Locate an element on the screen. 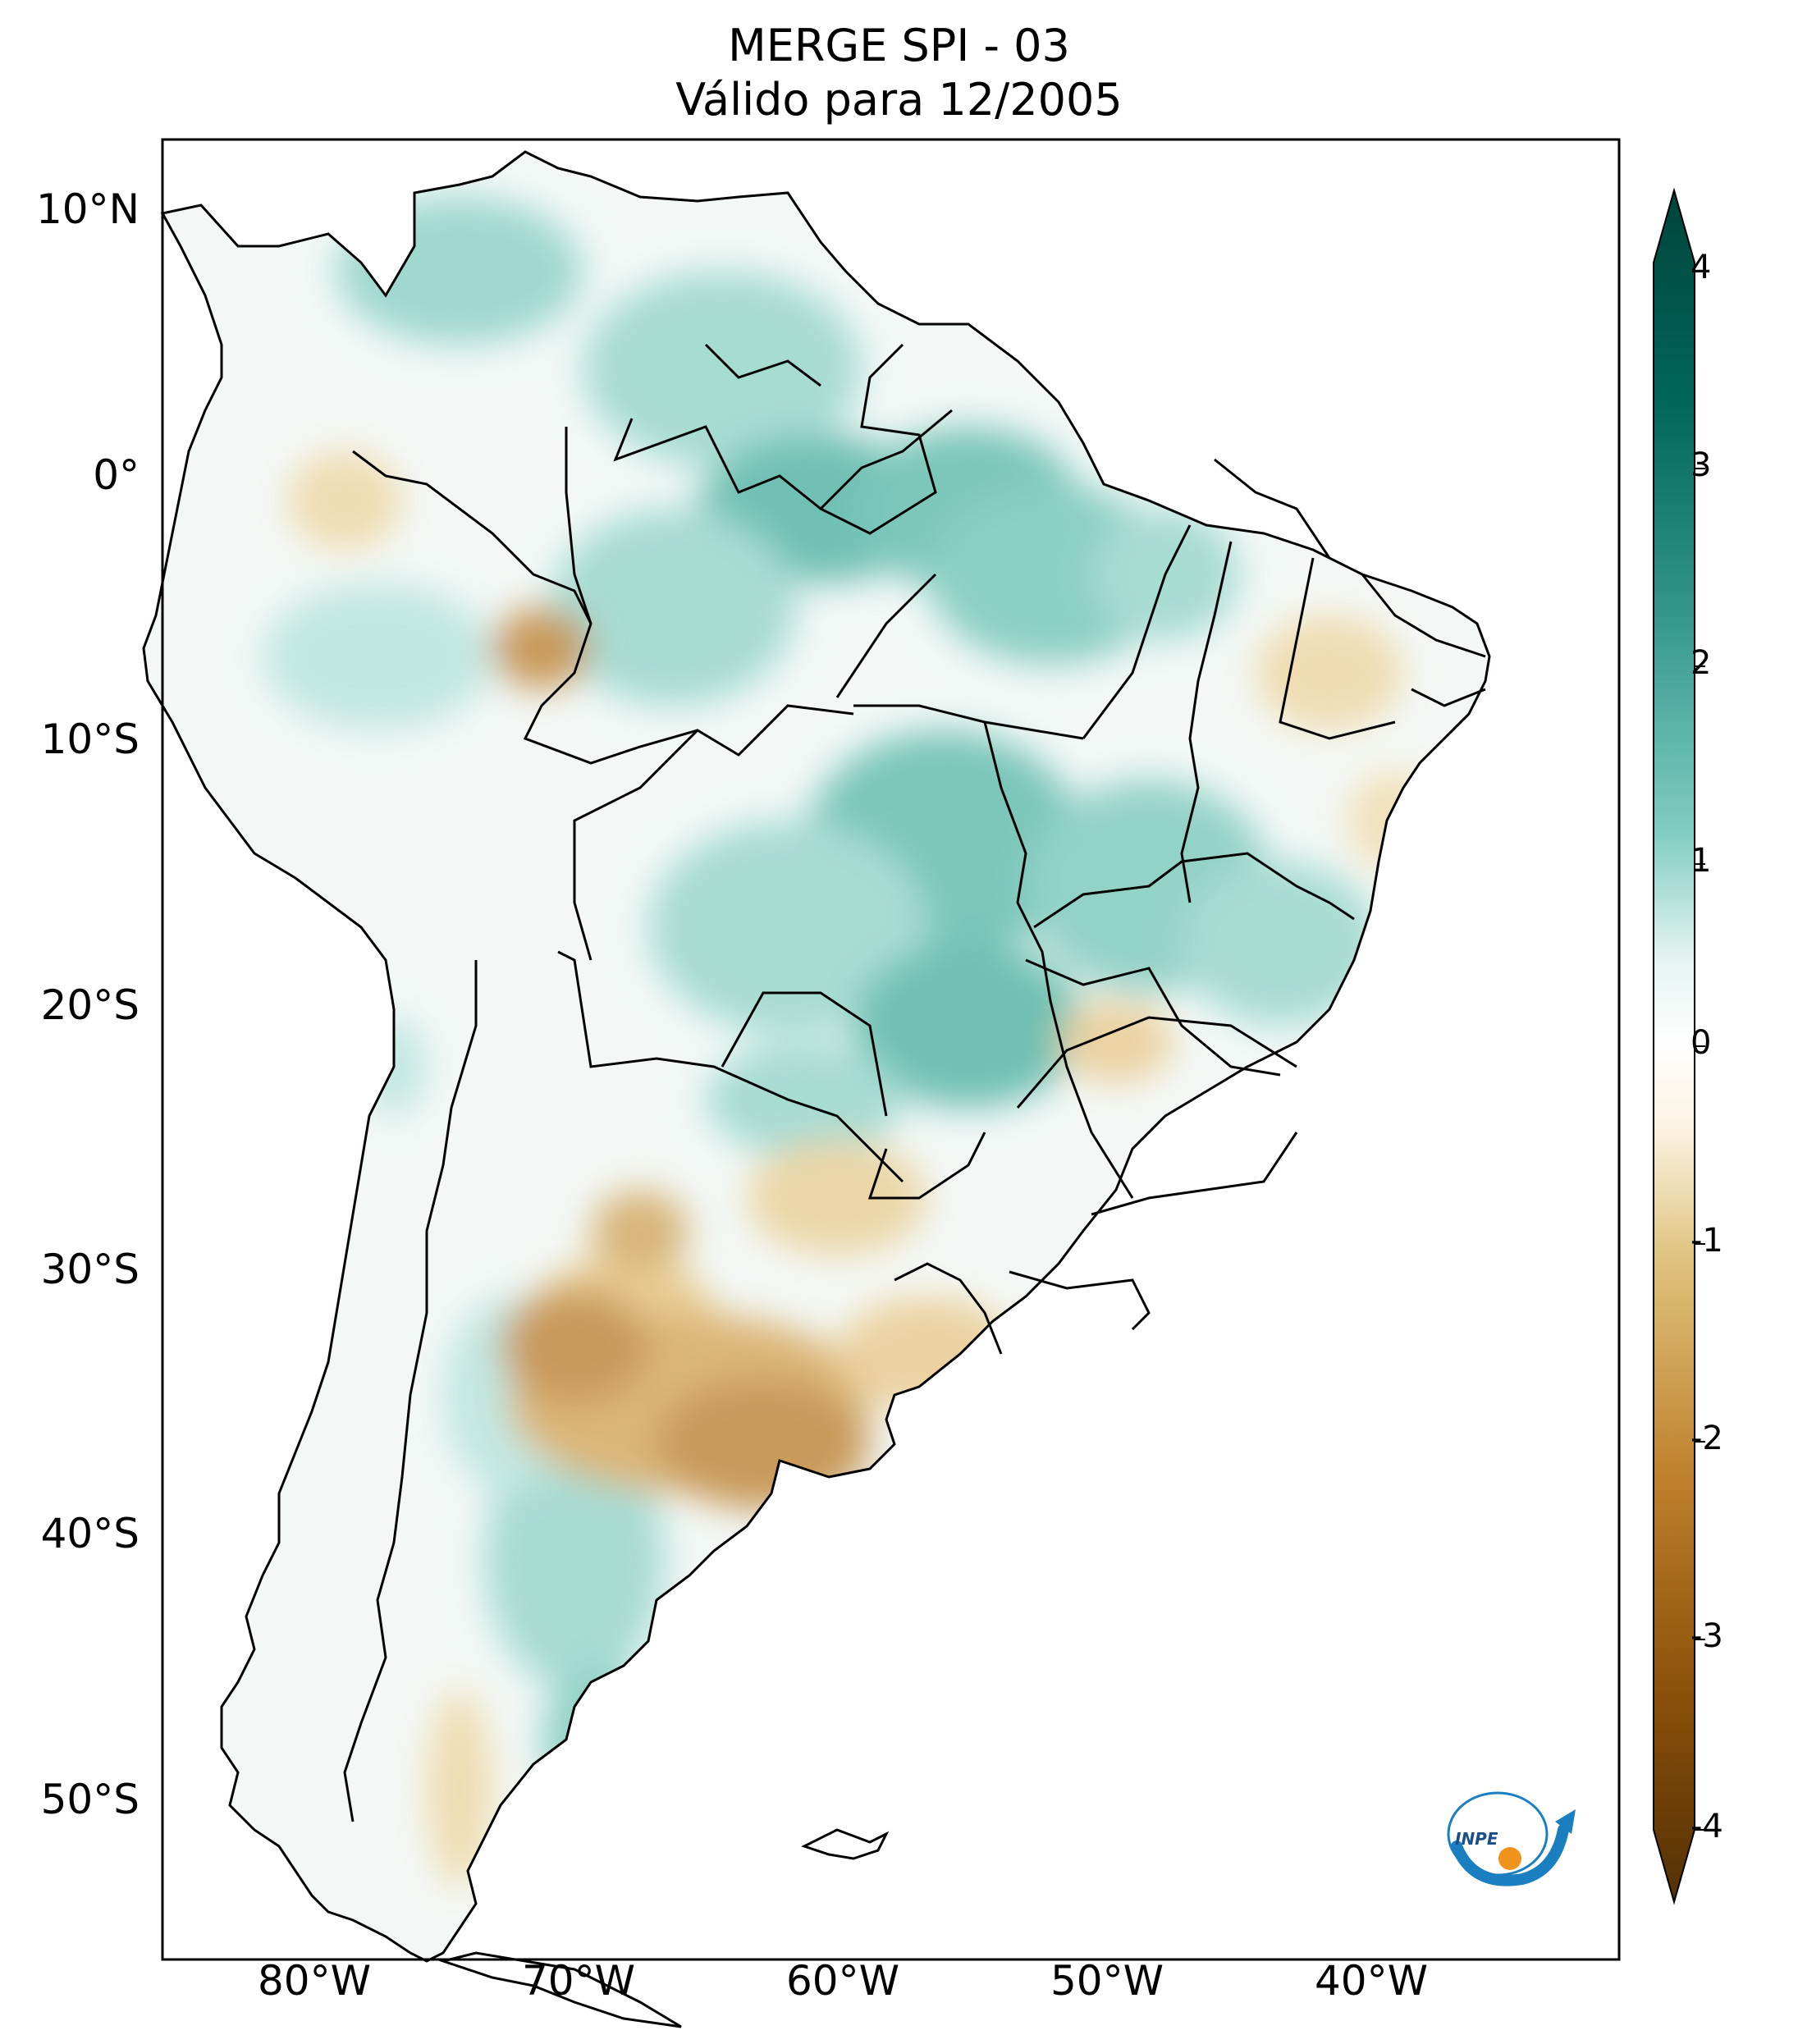  lon-label-70w: 70°W is located at coordinates (578, 1981).